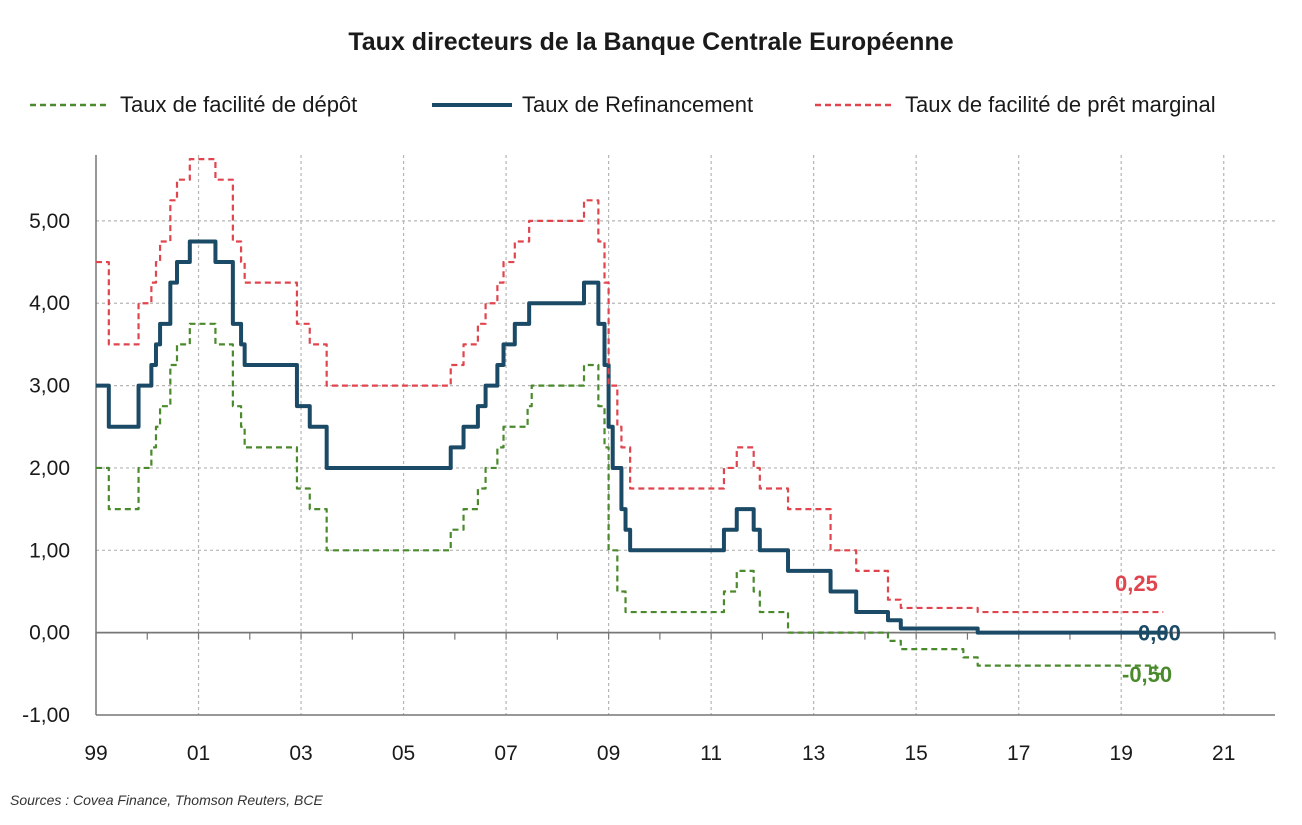 Image resolution: width=1302 pixels, height=825 pixels. I want to click on y-tick-label: -1,00, so click(46, 715).